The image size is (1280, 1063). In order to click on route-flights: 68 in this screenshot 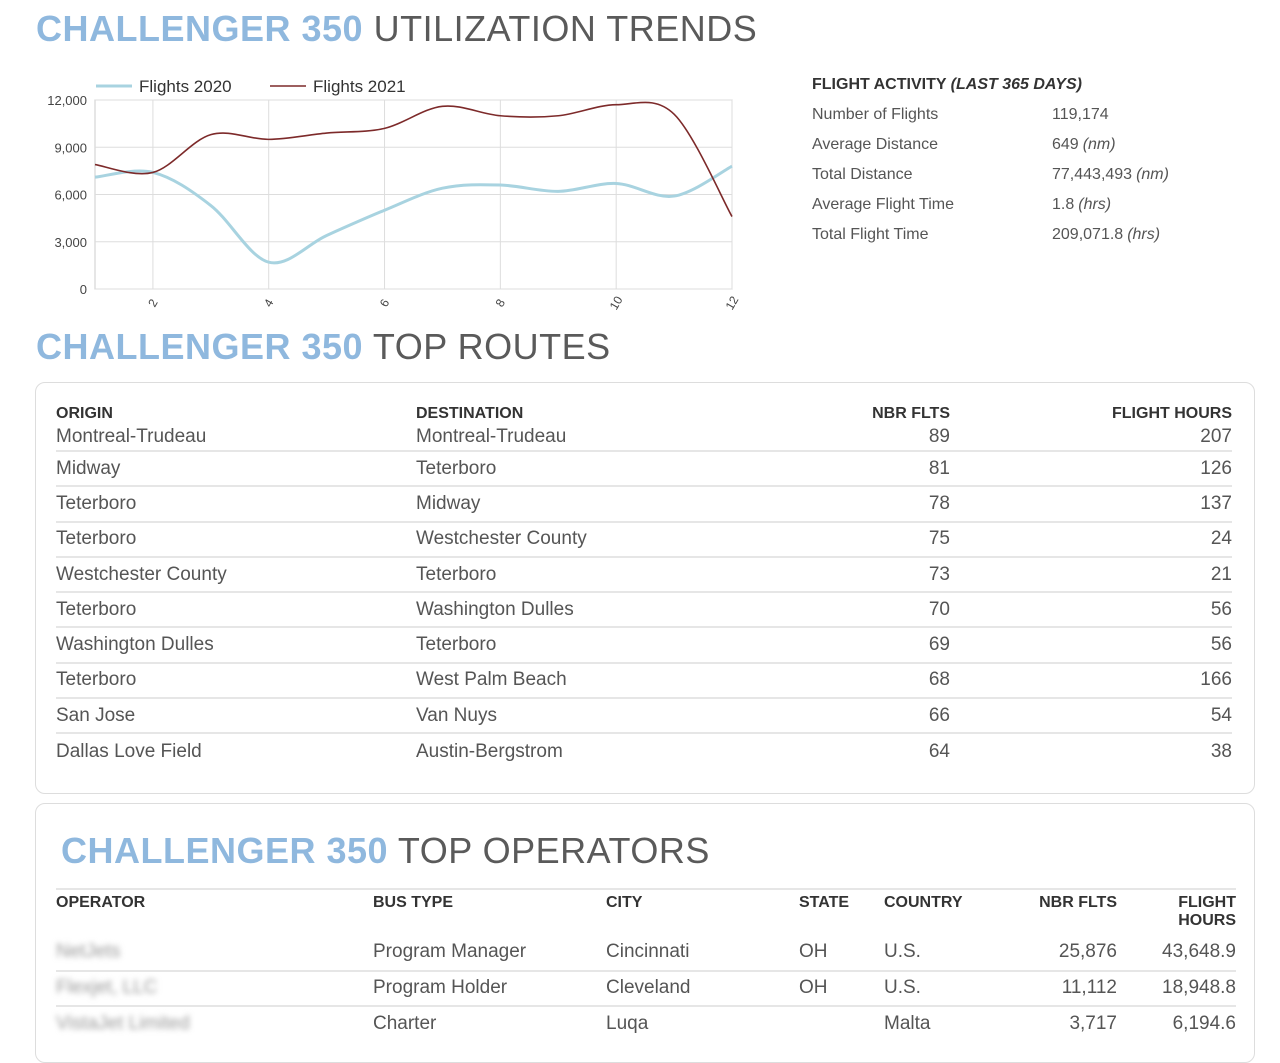, I will do `click(863, 680)`.